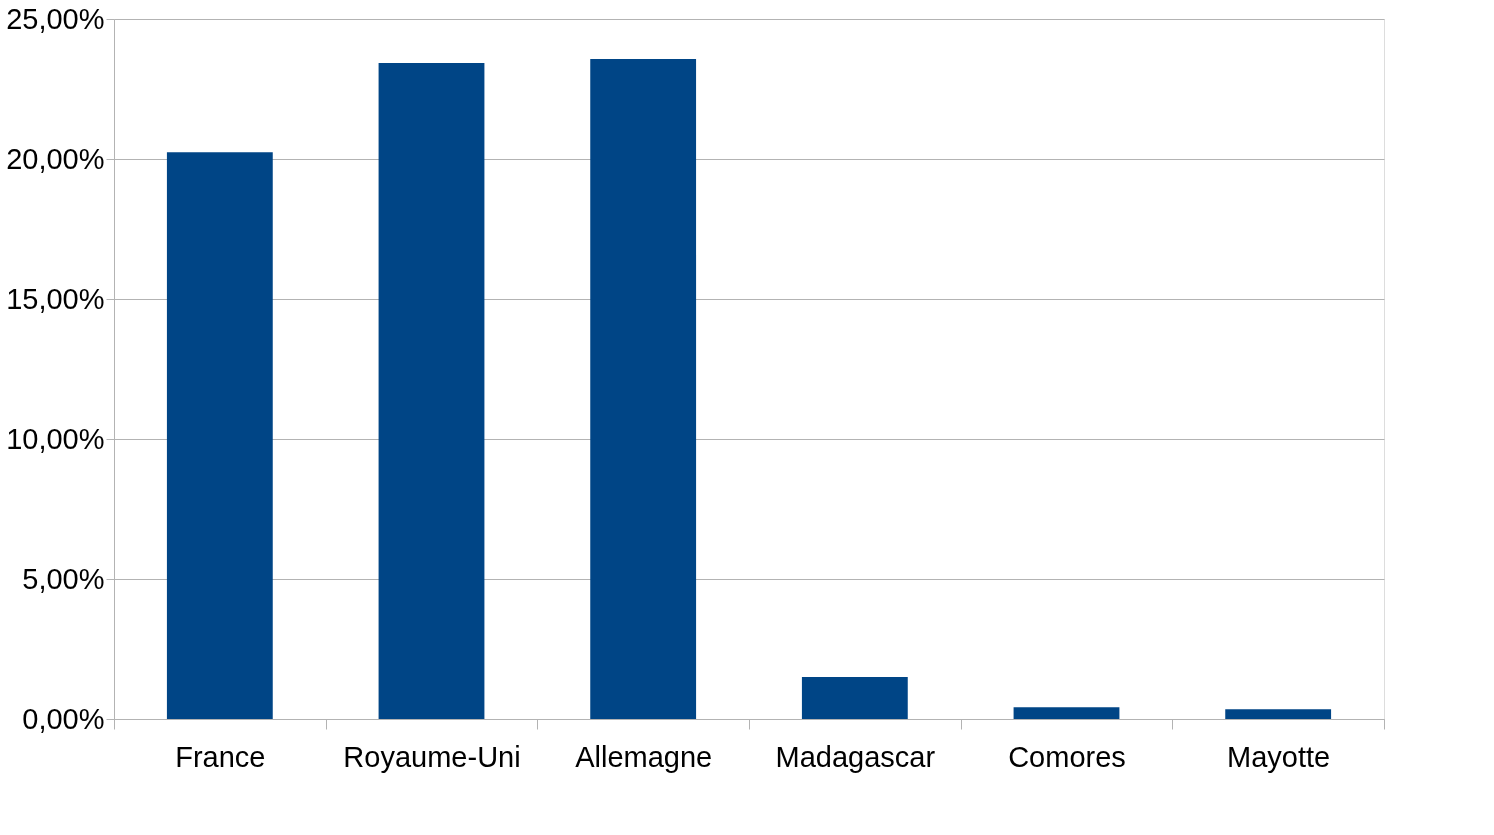 The width and height of the screenshot is (1494, 835). What do you see at coordinates (55, 18) in the screenshot?
I see `y-tick-label: 25,00%` at bounding box center [55, 18].